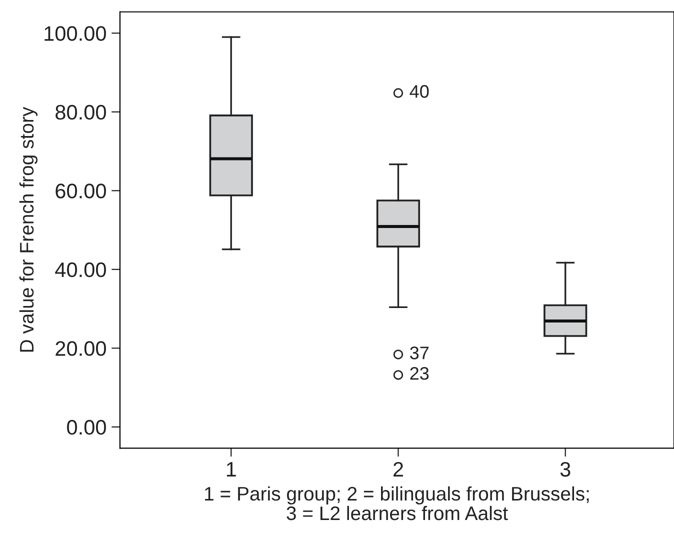 The width and height of the screenshot is (674, 540). Describe the element at coordinates (231, 469) in the screenshot. I see `x-tick-label: 1` at that location.